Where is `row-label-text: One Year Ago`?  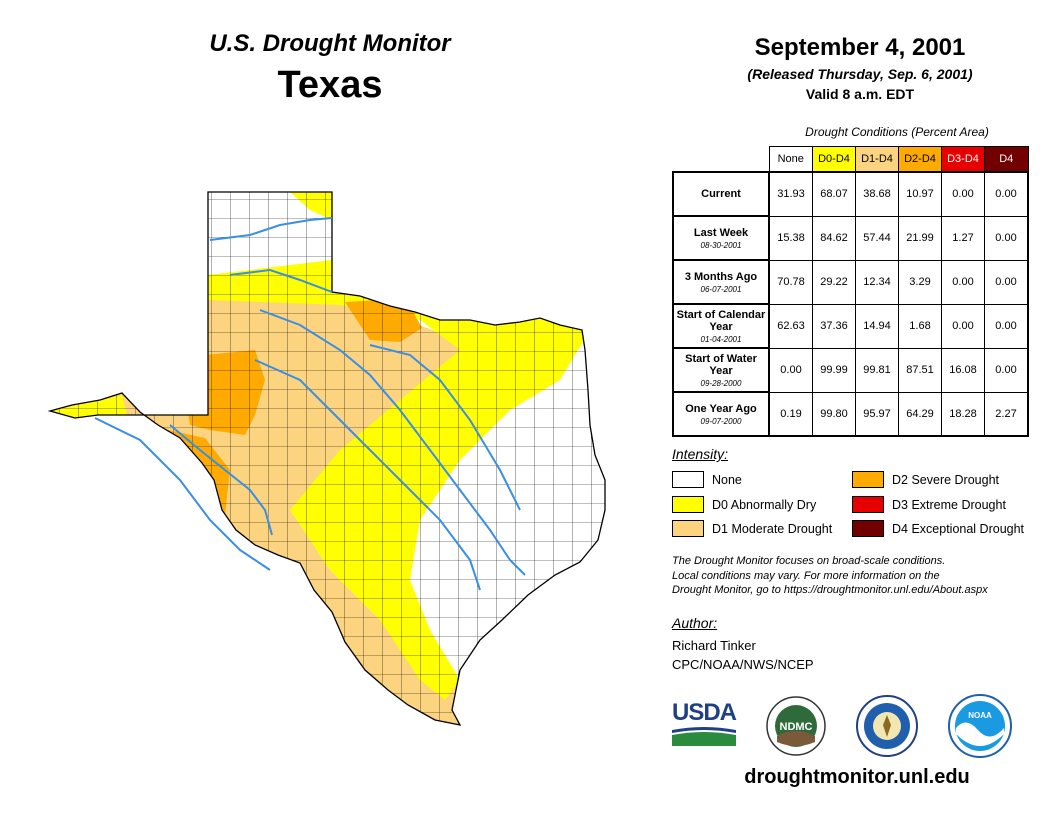 row-label-text: One Year Ago is located at coordinates (721, 408).